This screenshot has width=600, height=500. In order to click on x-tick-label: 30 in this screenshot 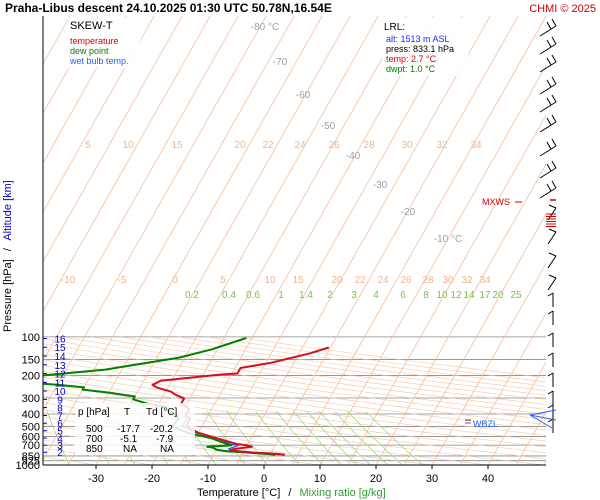, I will do `click(432, 479)`.